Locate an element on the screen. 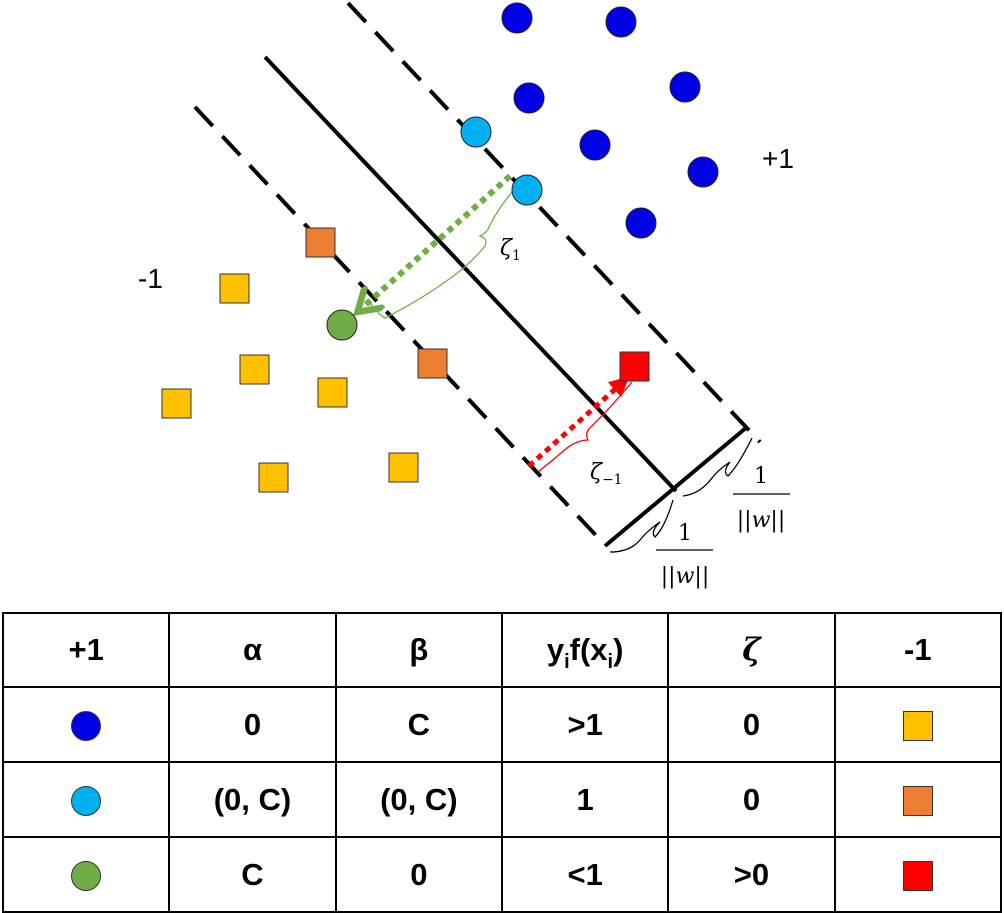  blue-dot-icon is located at coordinates (86, 726).